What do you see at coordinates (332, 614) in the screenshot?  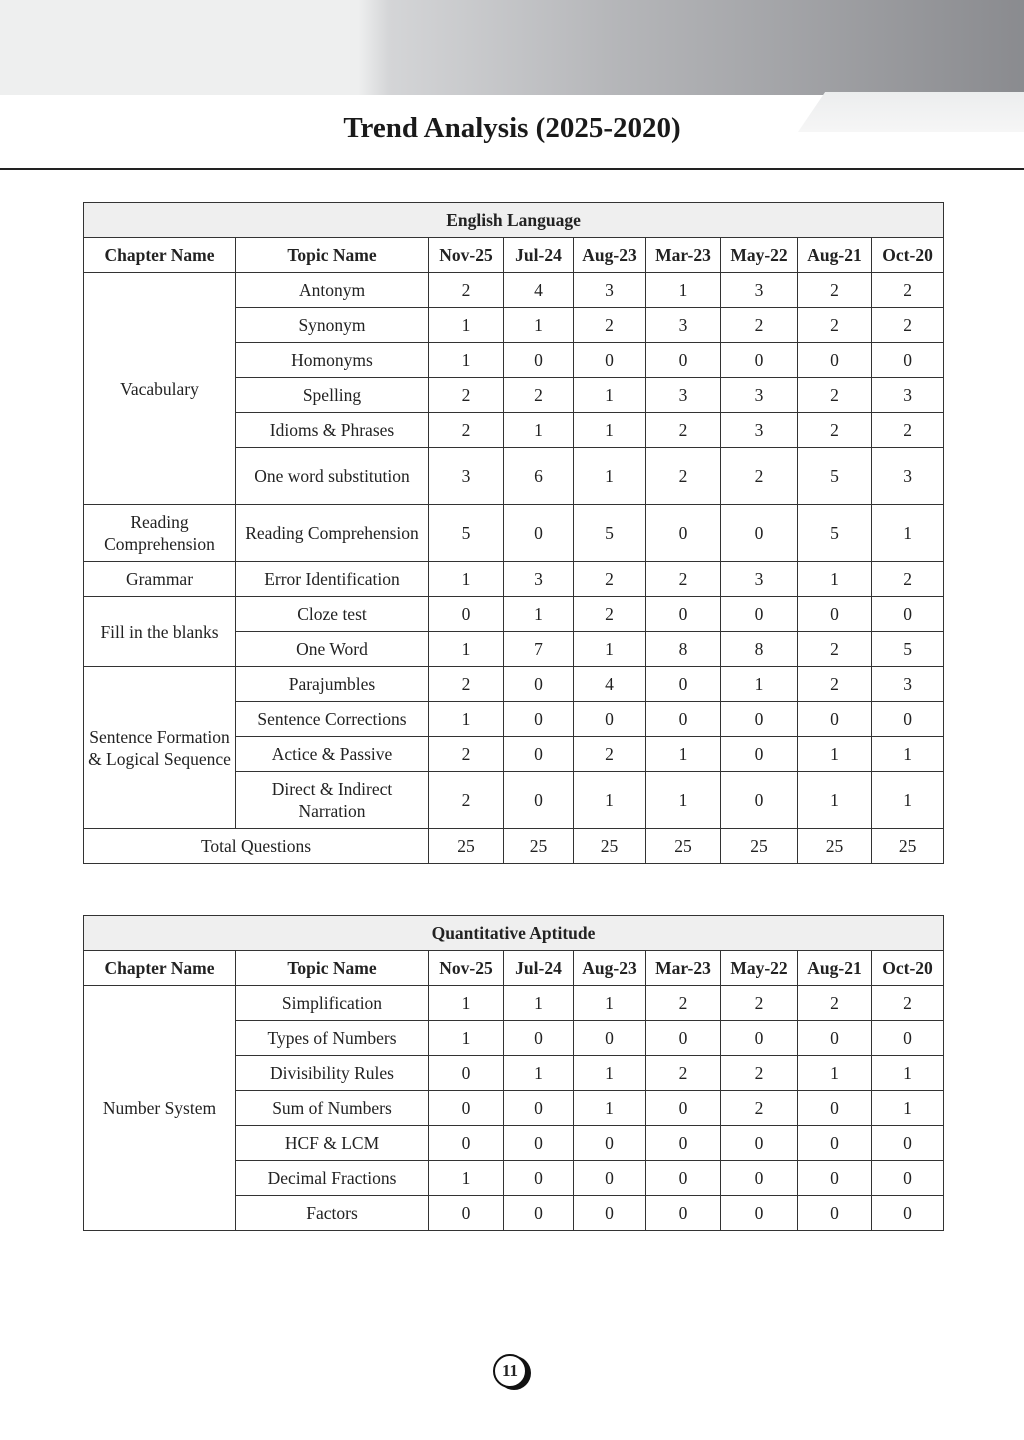 I see `topic-name: Cloze test` at bounding box center [332, 614].